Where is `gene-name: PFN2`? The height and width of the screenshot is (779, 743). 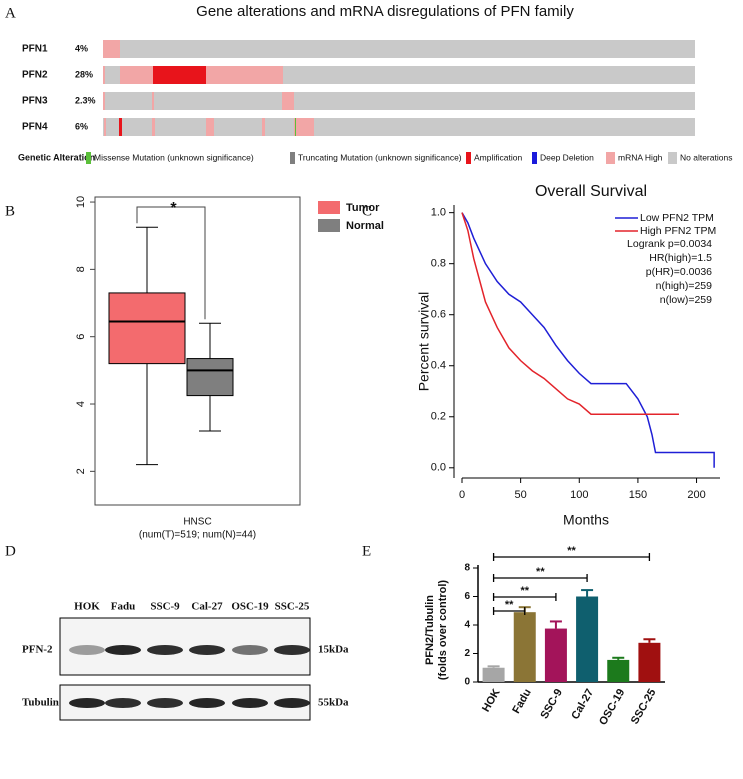 gene-name: PFN2 is located at coordinates (35, 75).